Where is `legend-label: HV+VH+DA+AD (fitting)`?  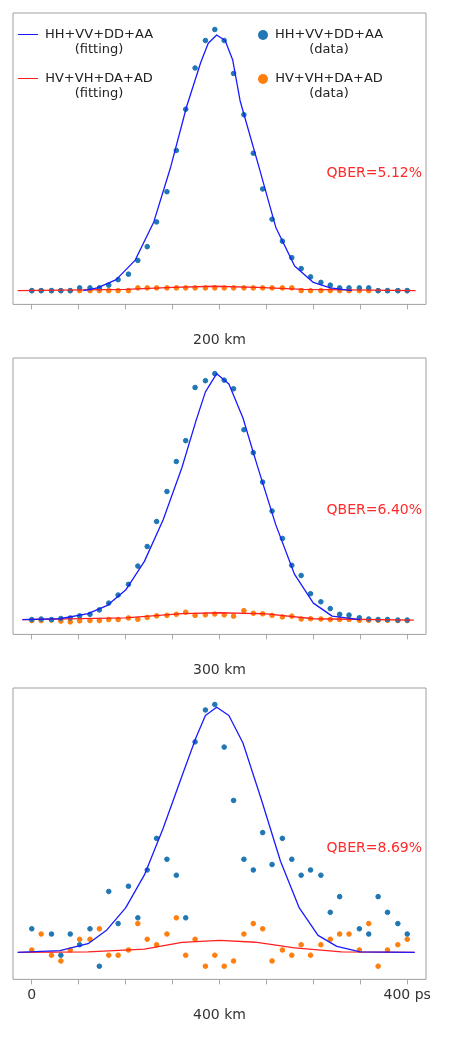 legend-label: HV+VH+DA+AD (fitting) is located at coordinates (99, 85).